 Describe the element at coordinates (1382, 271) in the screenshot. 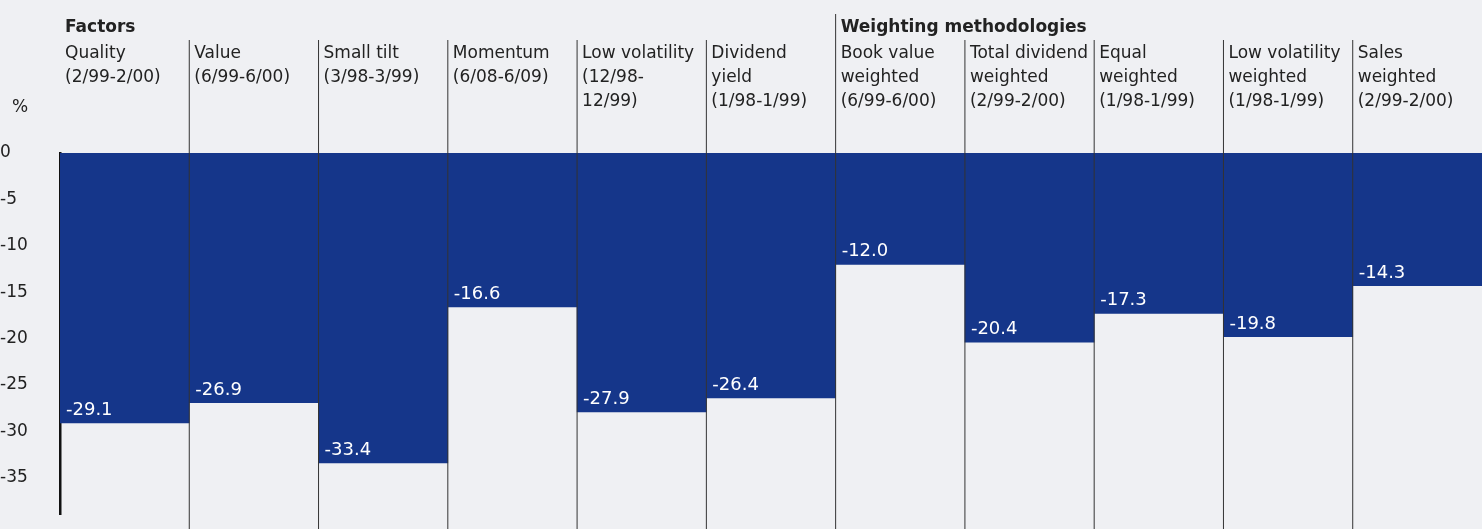

I see `data-label: -14.3` at that location.